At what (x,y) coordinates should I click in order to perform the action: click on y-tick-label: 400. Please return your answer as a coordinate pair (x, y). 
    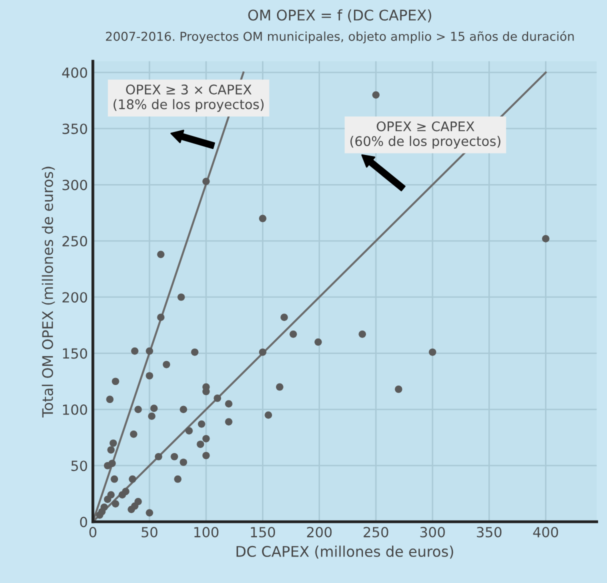
    Looking at the image, I should click on (75, 72).